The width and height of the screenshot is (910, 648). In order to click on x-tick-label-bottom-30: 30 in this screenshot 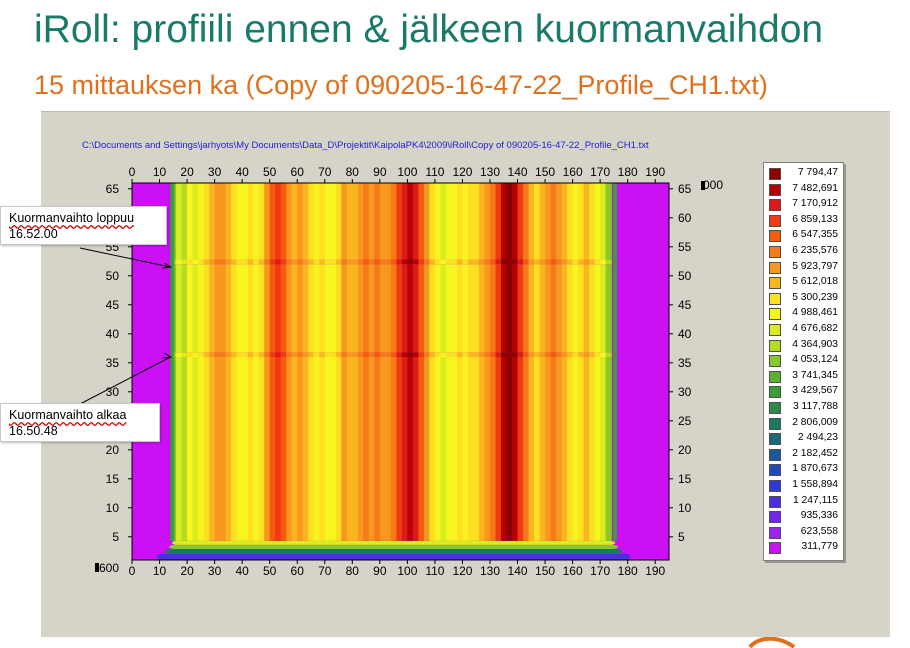, I will do `click(215, 571)`.